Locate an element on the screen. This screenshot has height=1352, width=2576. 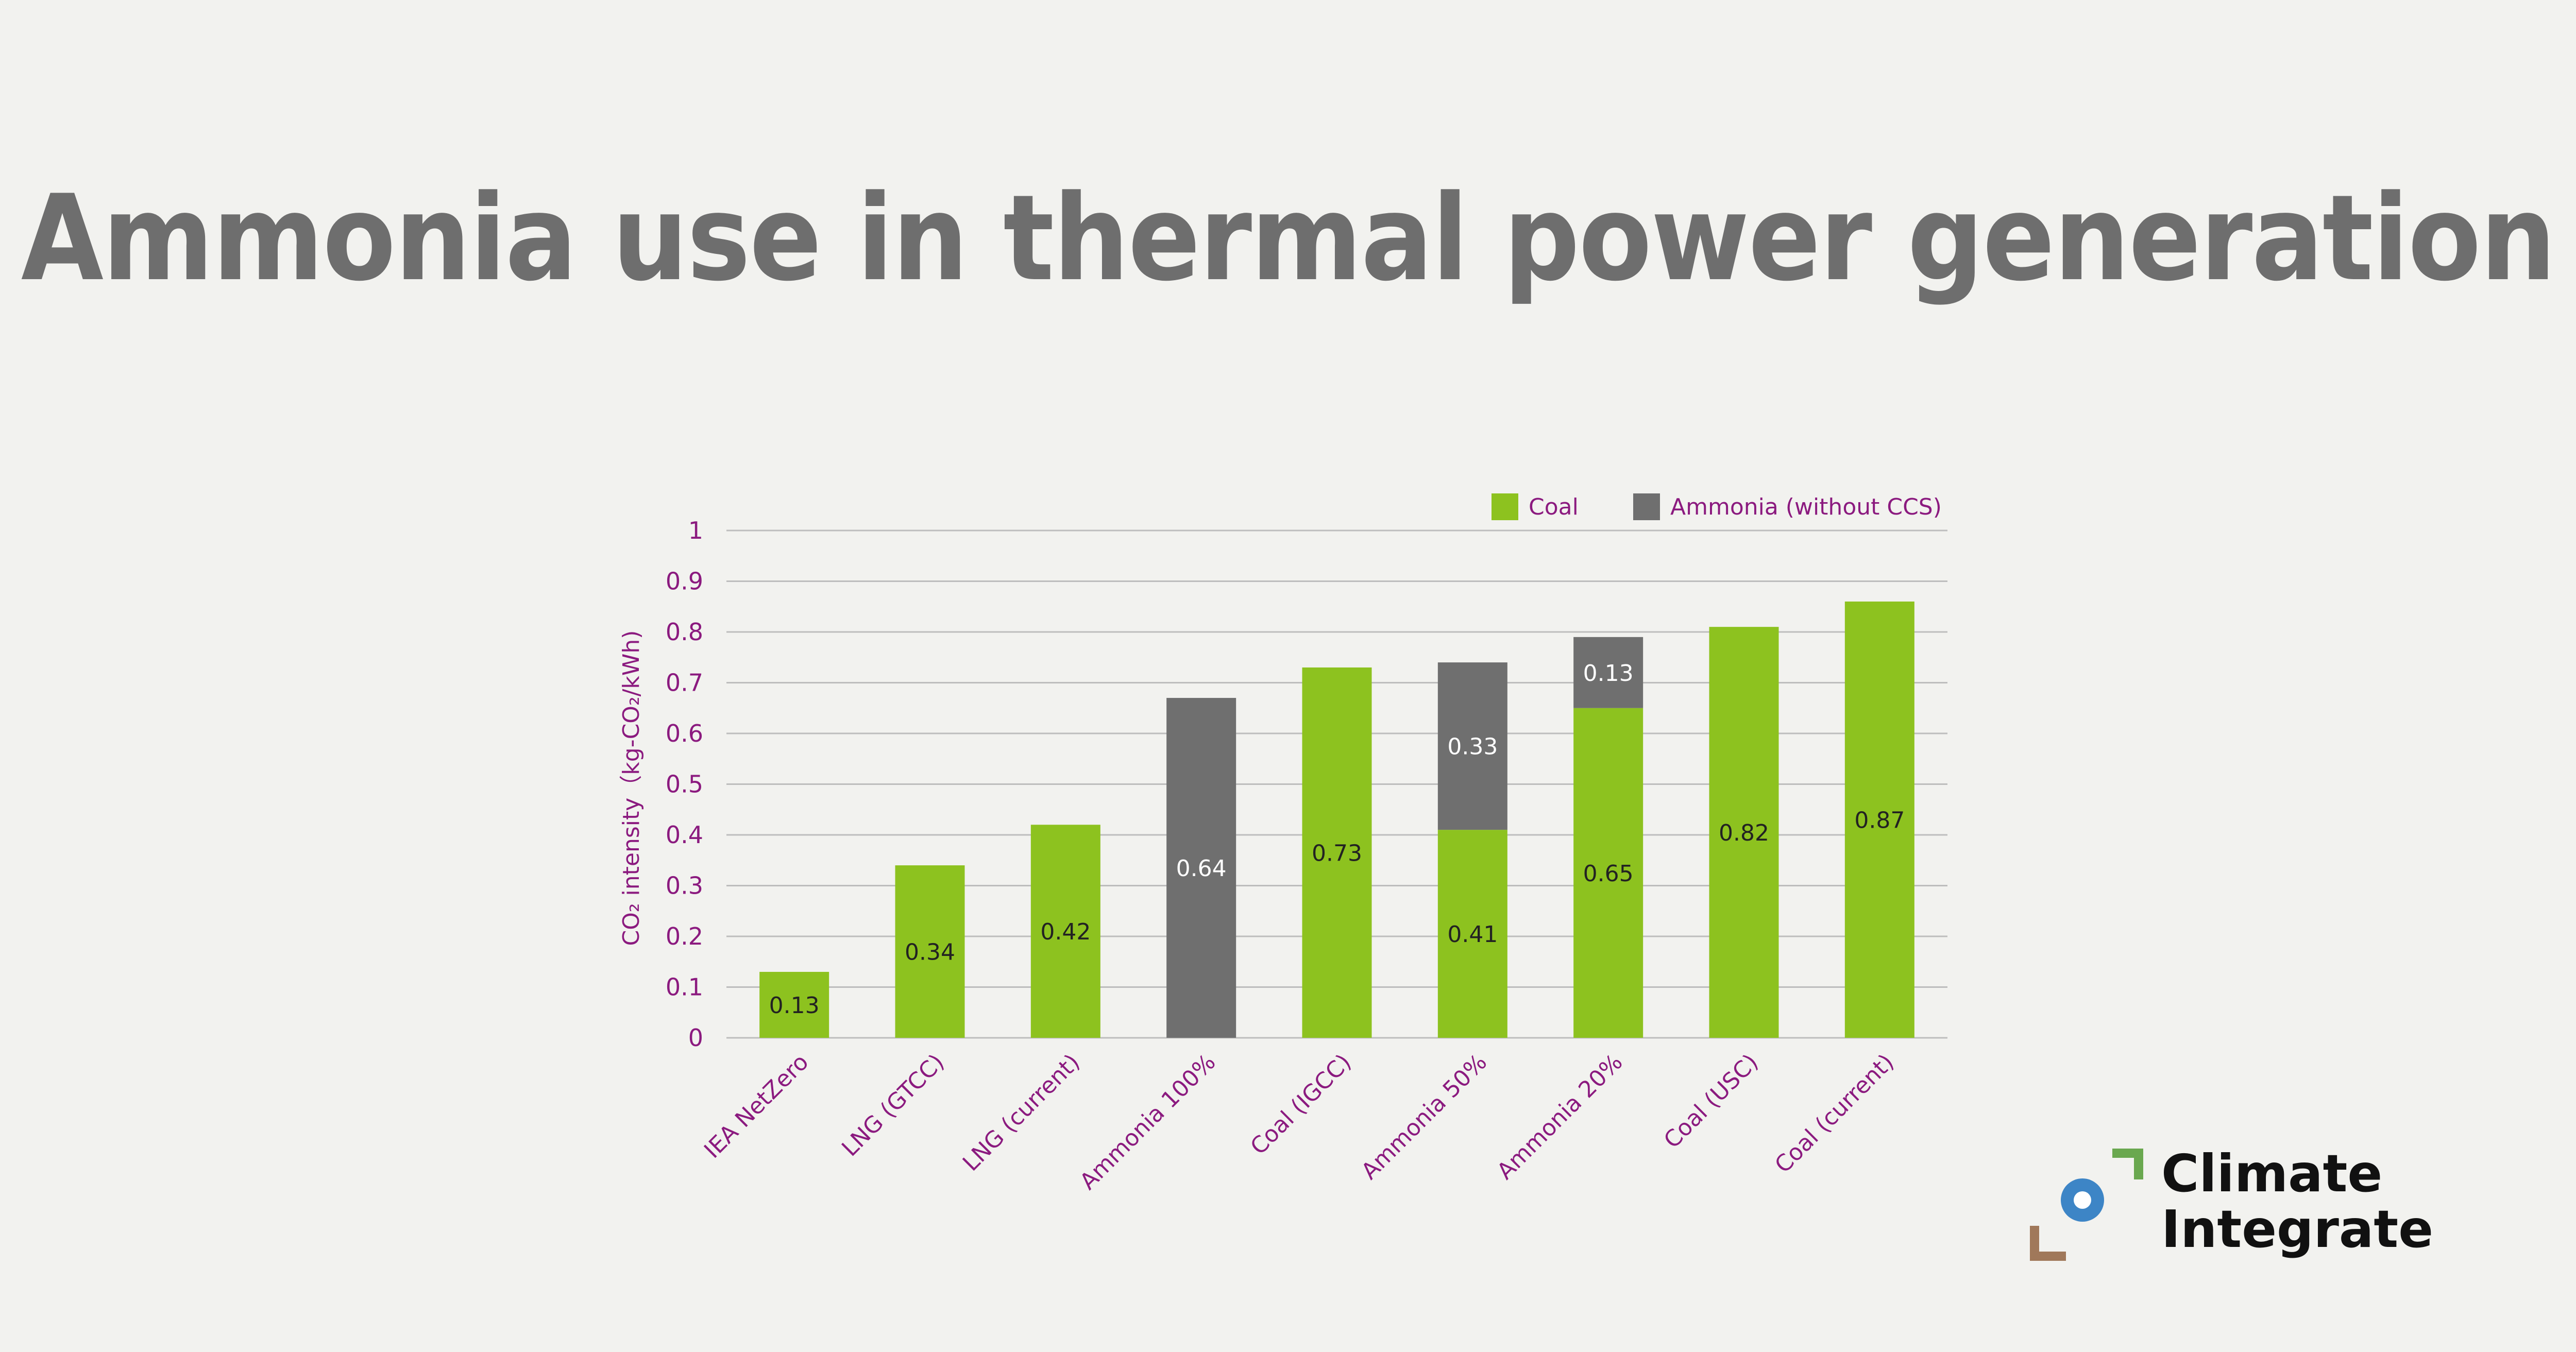
y-tick-label: 0.1 is located at coordinates (684, 987).